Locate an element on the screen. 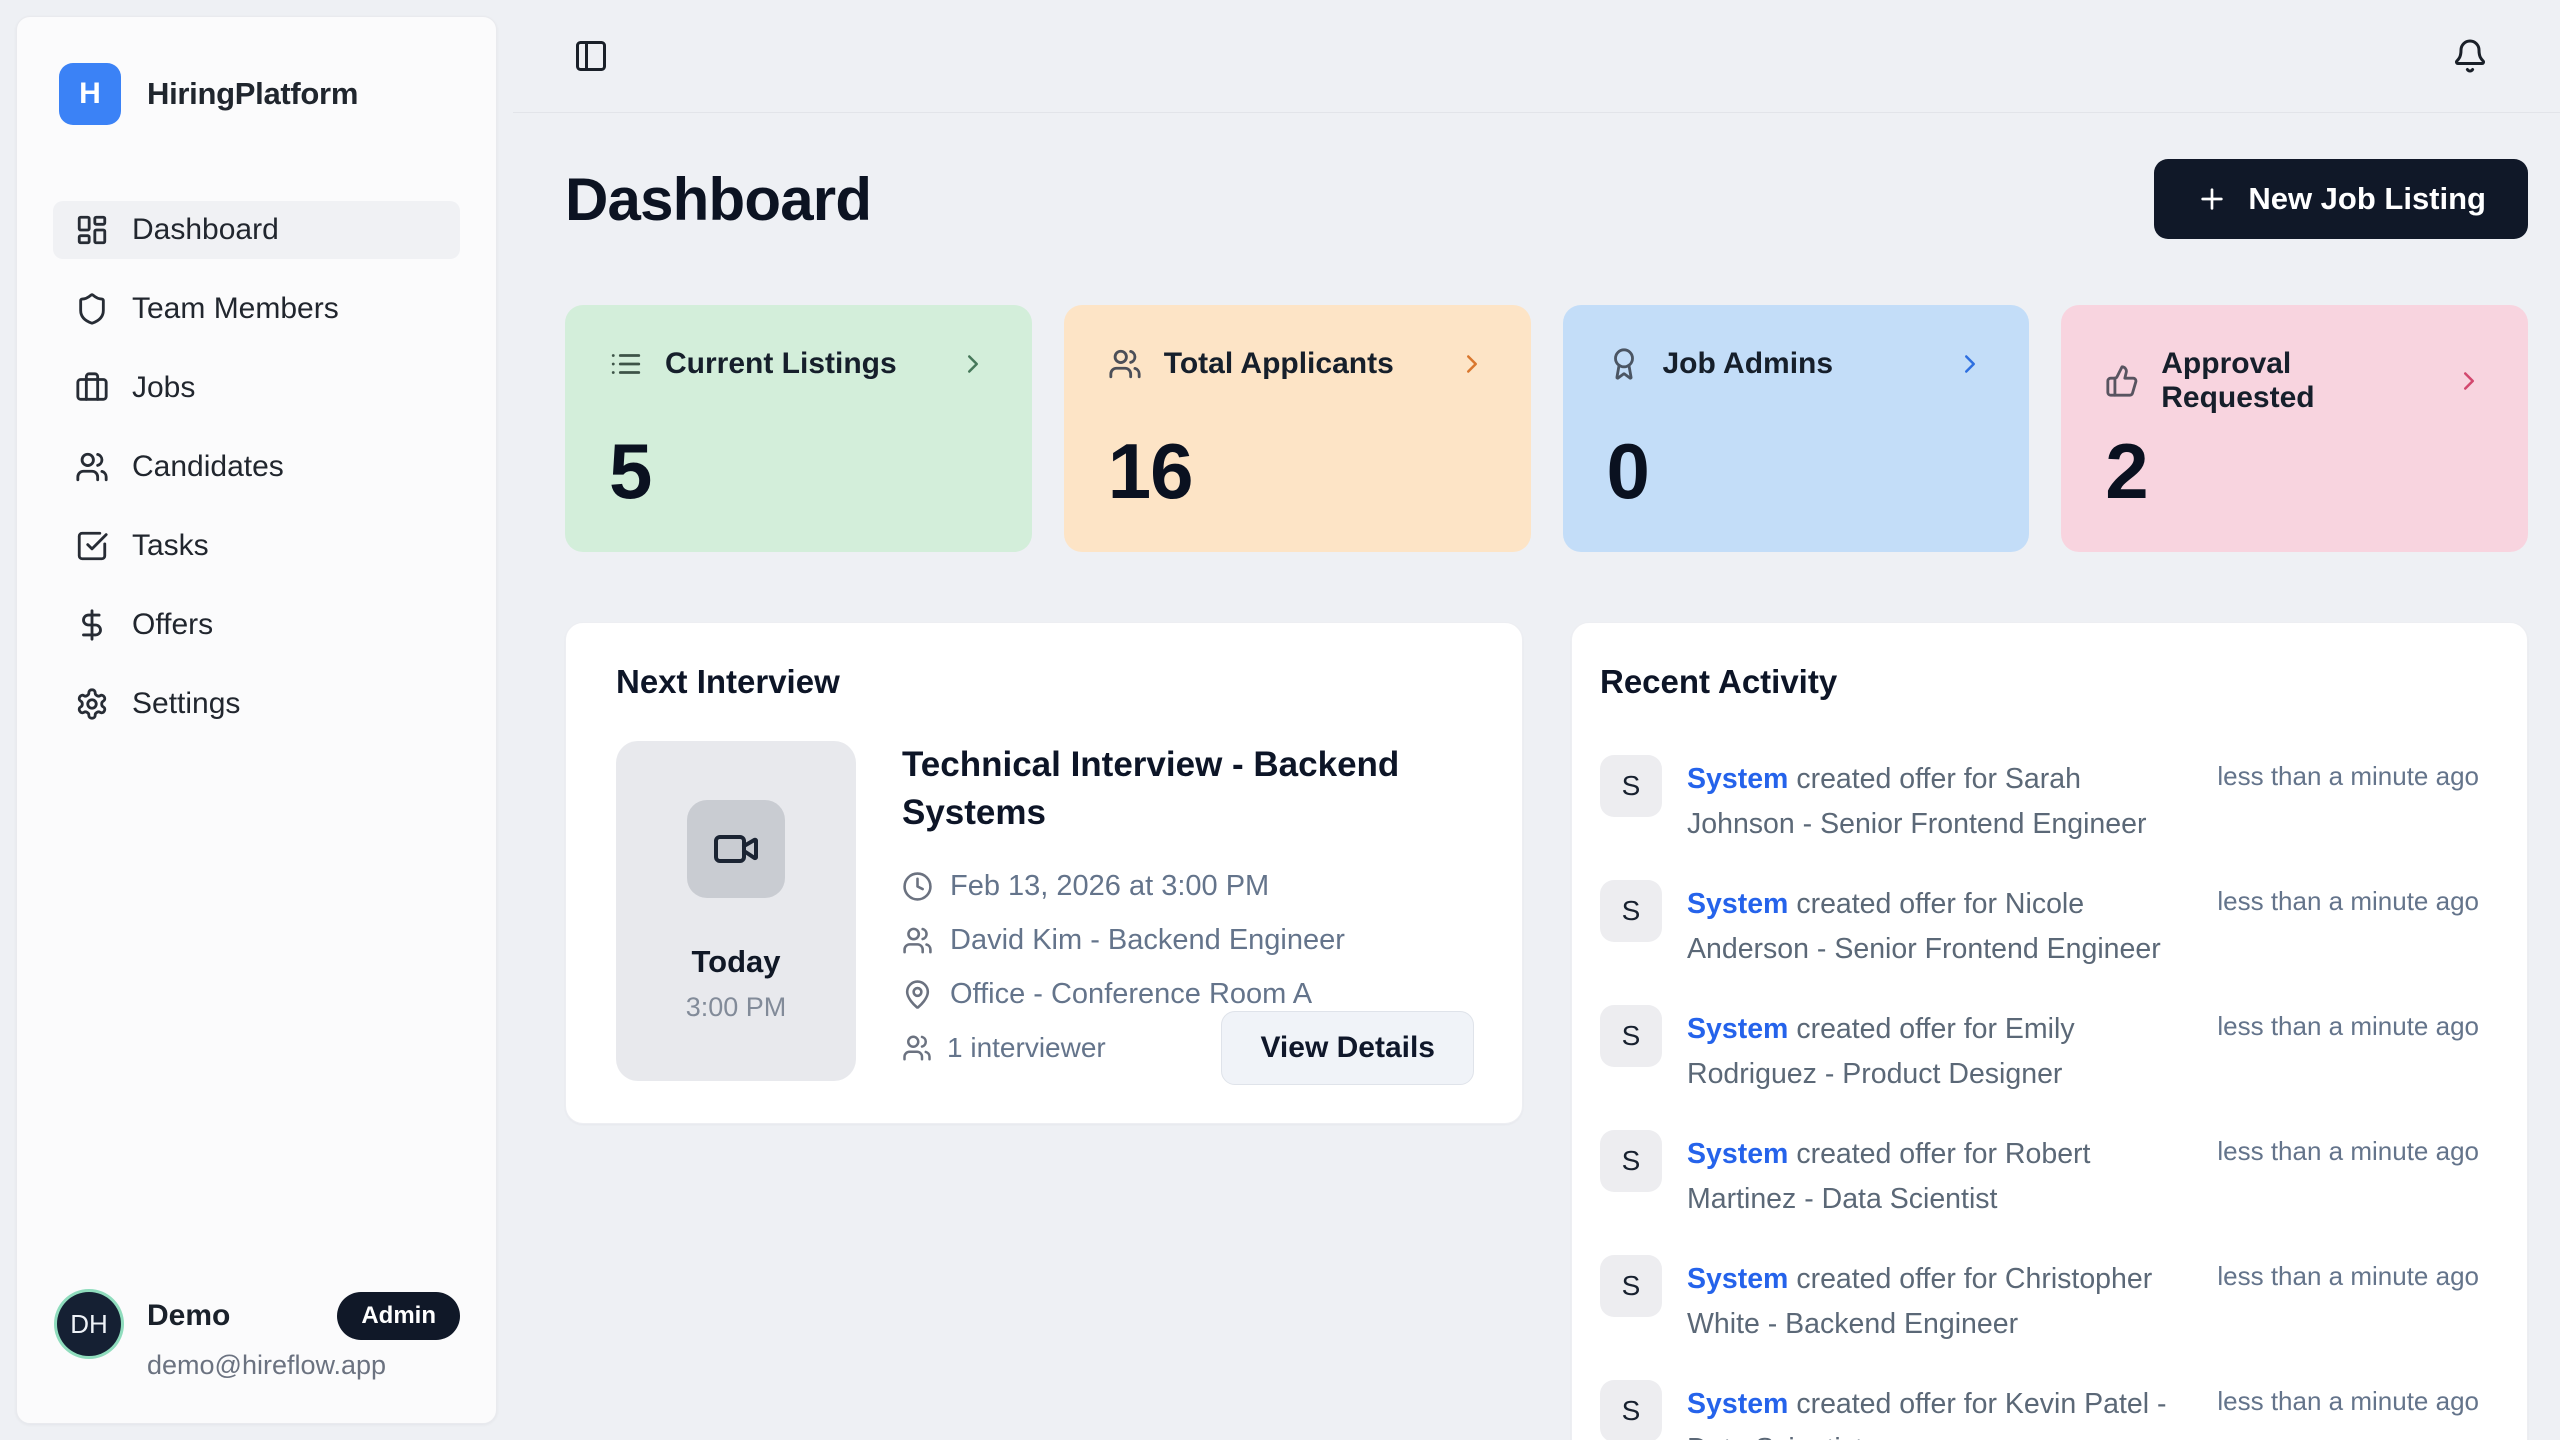 This screenshot has height=1440, width=2560. new-job-listing-button: New Job Listing is located at coordinates (2341, 199).